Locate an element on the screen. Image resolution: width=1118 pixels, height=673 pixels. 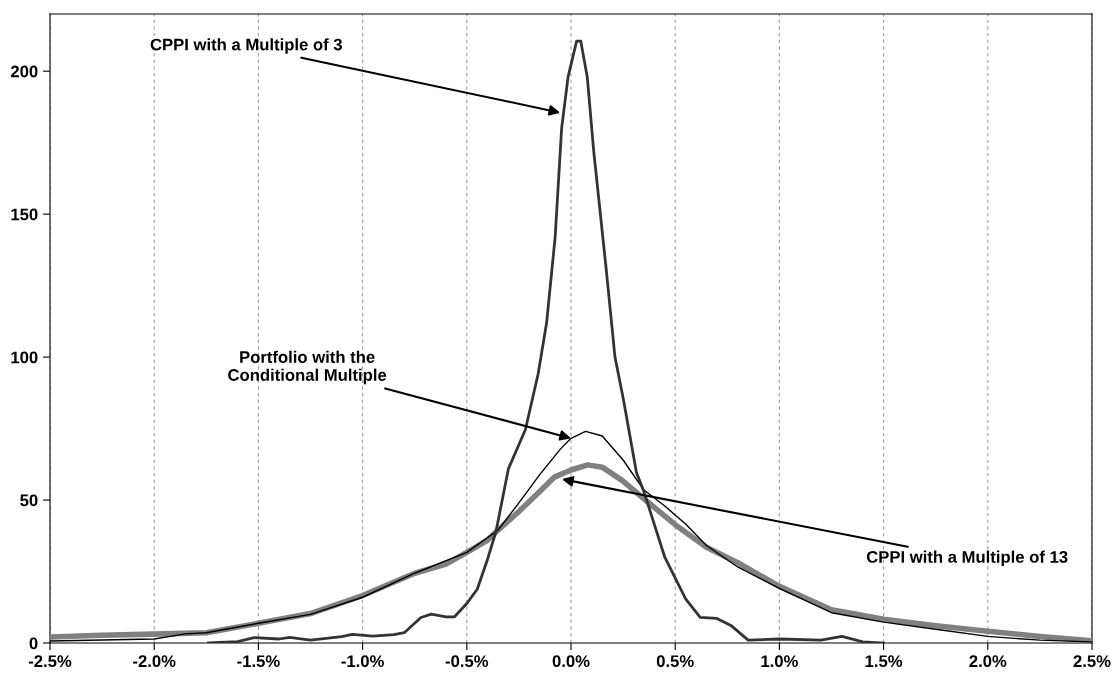
x-tick-label: 1.0% is located at coordinates (779, 661).